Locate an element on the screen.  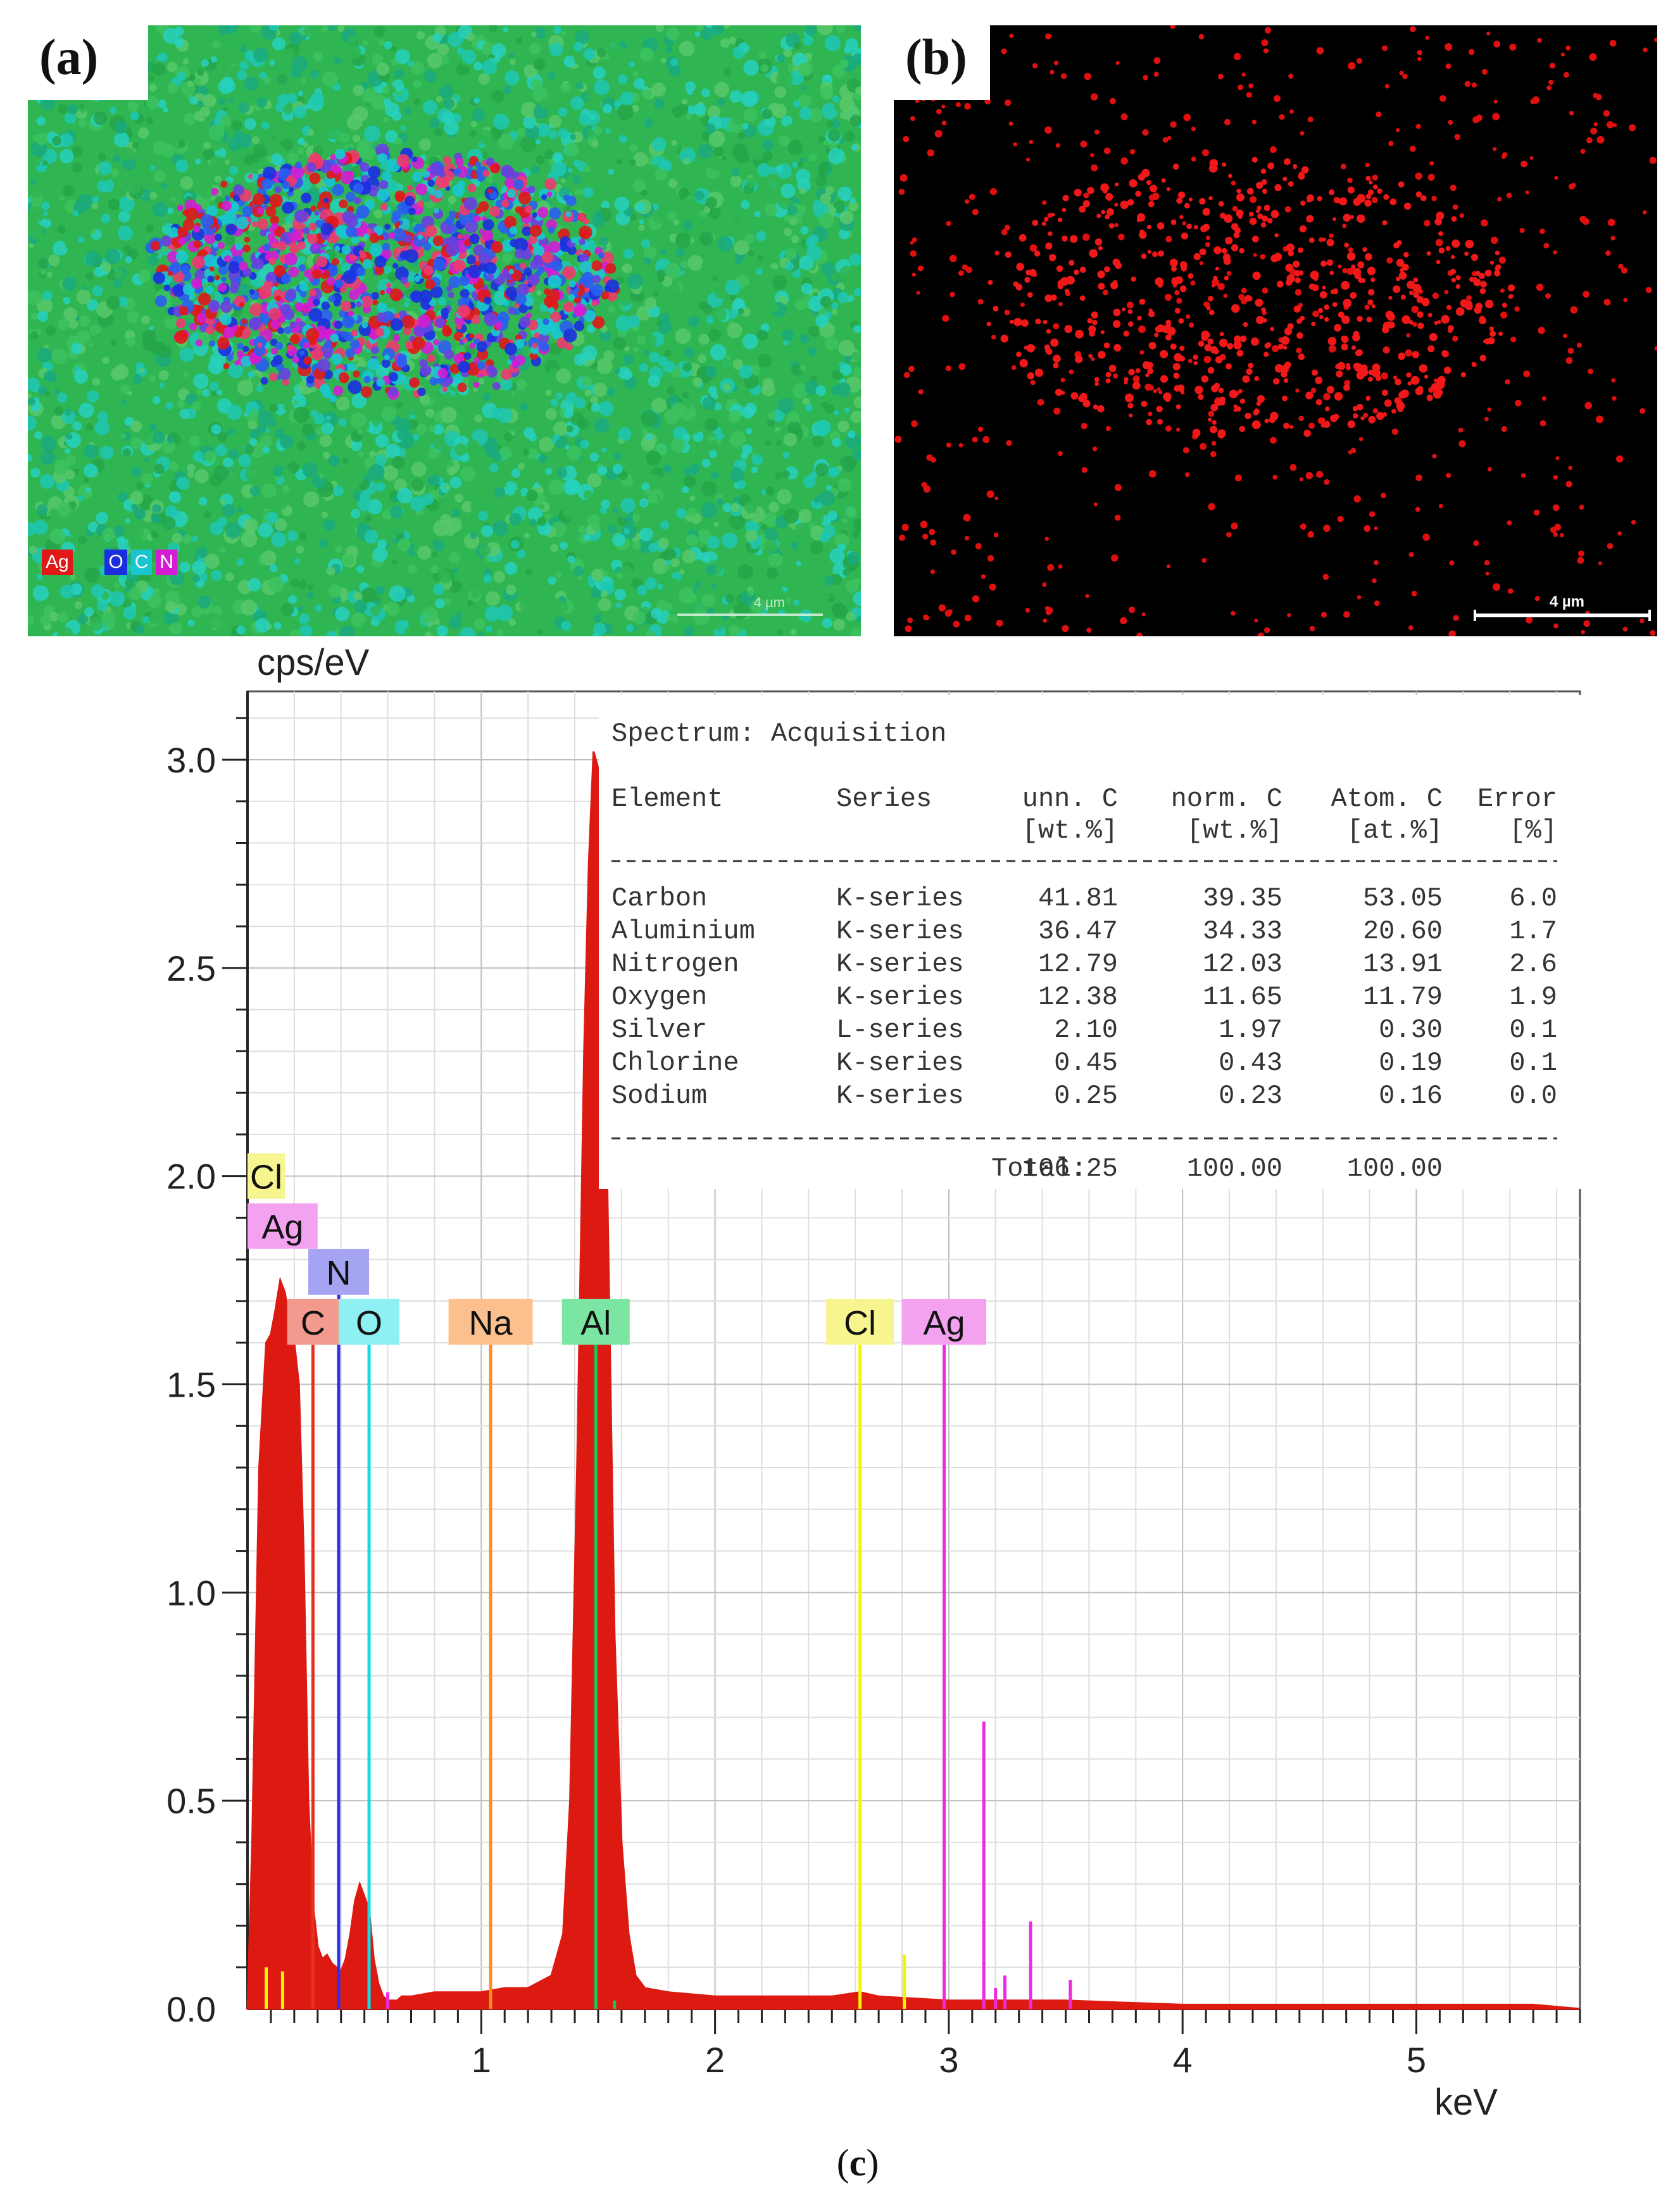
scale-bar-a-label: 4 µm is located at coordinates (769, 602).